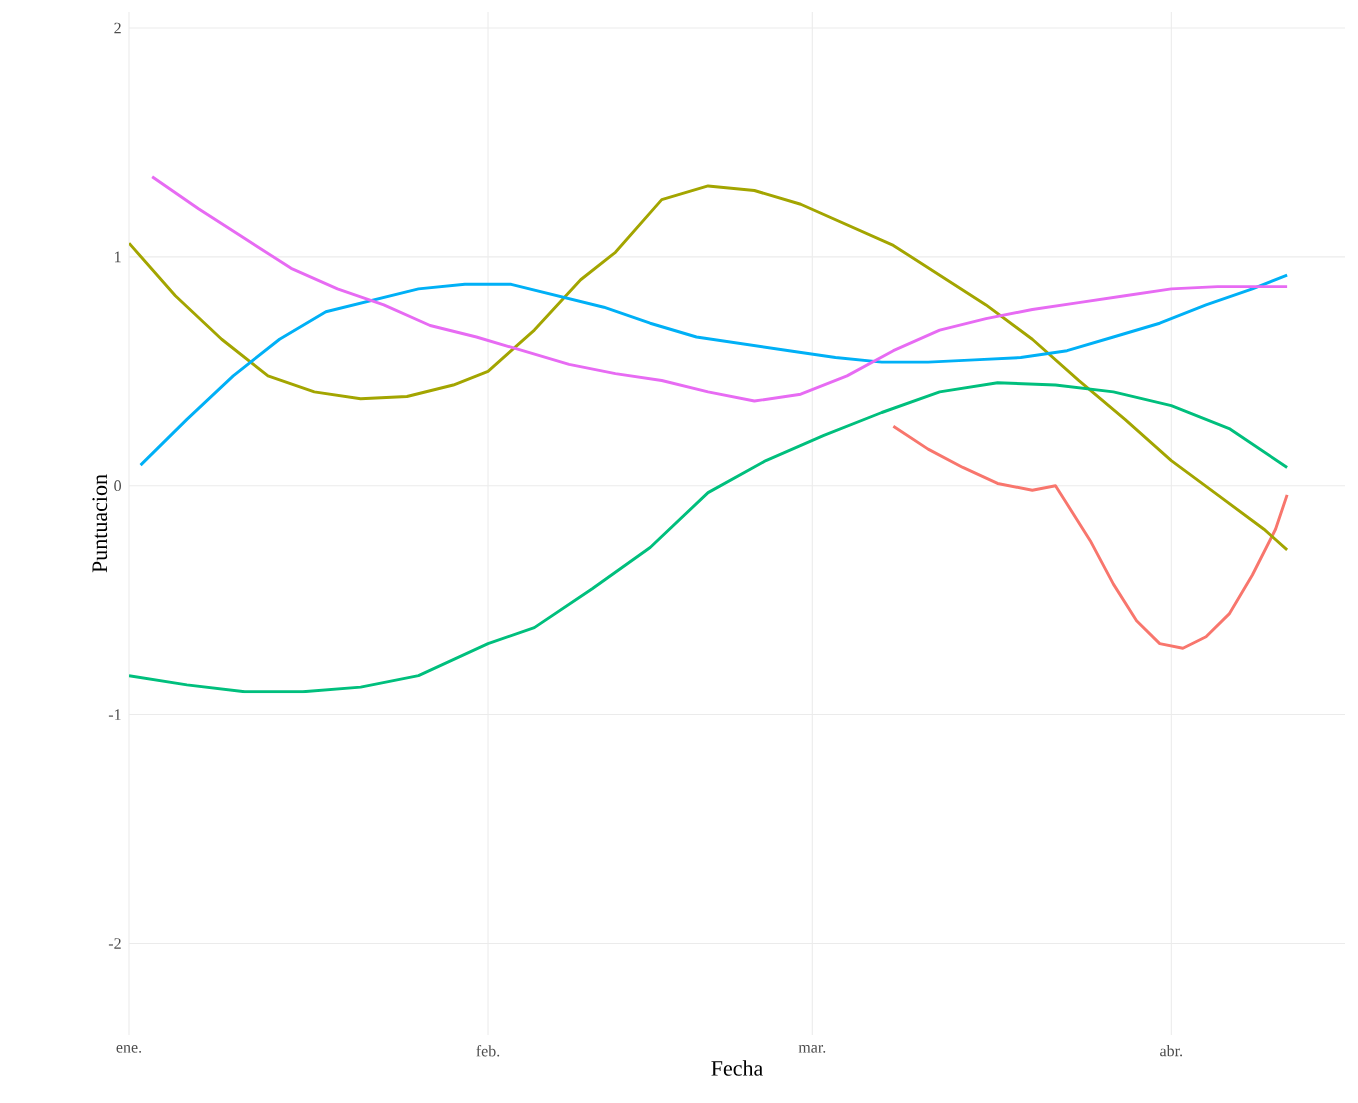 The width and height of the screenshot is (1358, 1103). I want to click on y-tick-label: 1, so click(118, 257).